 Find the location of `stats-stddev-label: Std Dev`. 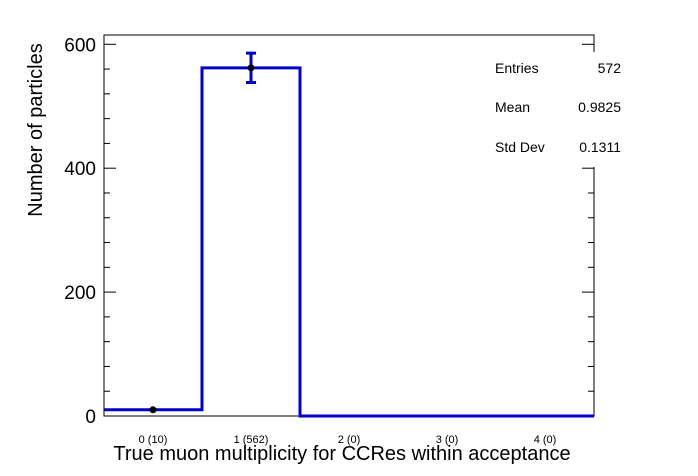

stats-stddev-label: Std Dev is located at coordinates (520, 147).